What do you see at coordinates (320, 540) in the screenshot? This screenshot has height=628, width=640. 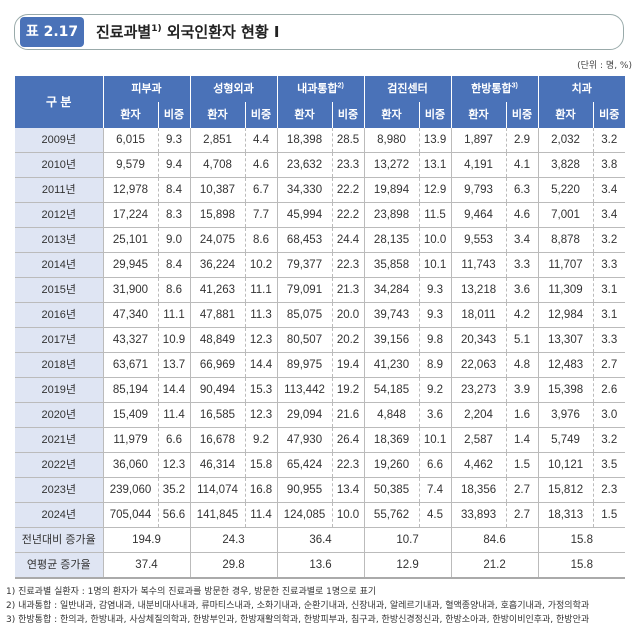 I see `growth-rate-cell: 36.4` at bounding box center [320, 540].